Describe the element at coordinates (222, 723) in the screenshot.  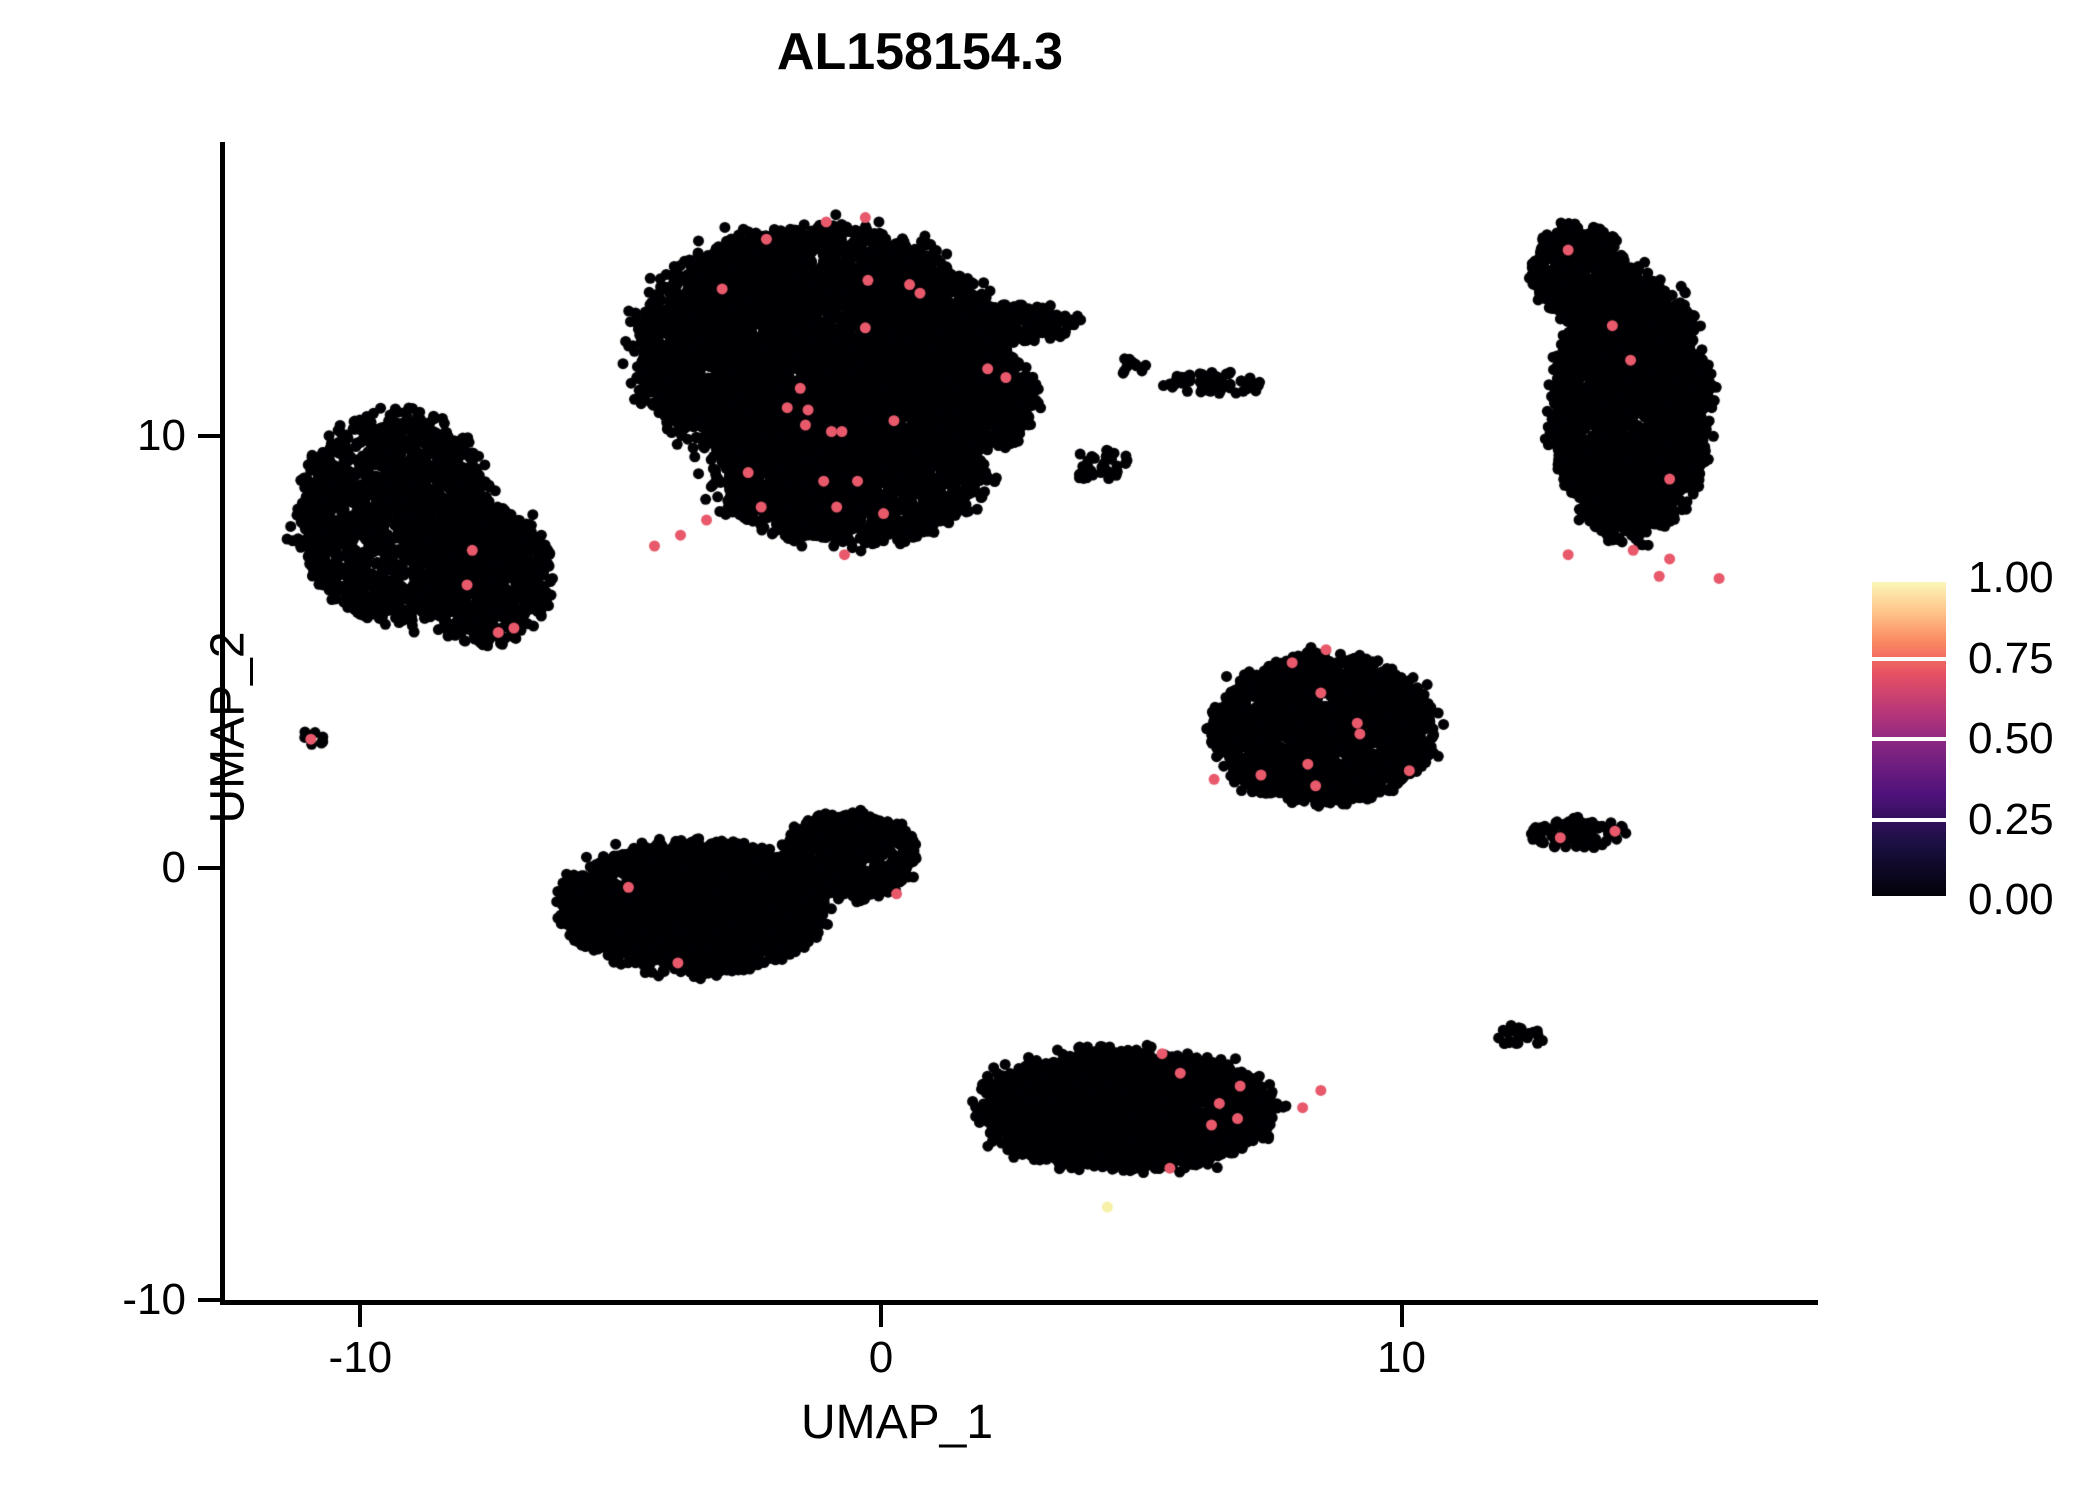
I see `y-axis-line` at that location.